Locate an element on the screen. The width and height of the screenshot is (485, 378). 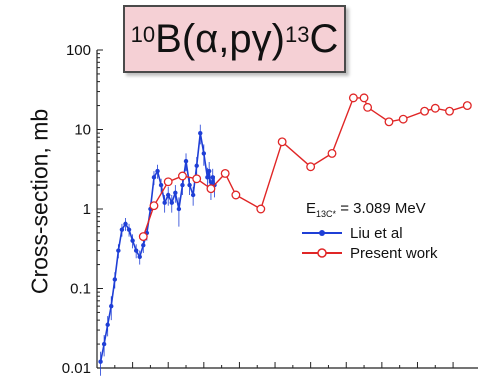
y-tick-label: 0.01 is located at coordinates (76, 368).